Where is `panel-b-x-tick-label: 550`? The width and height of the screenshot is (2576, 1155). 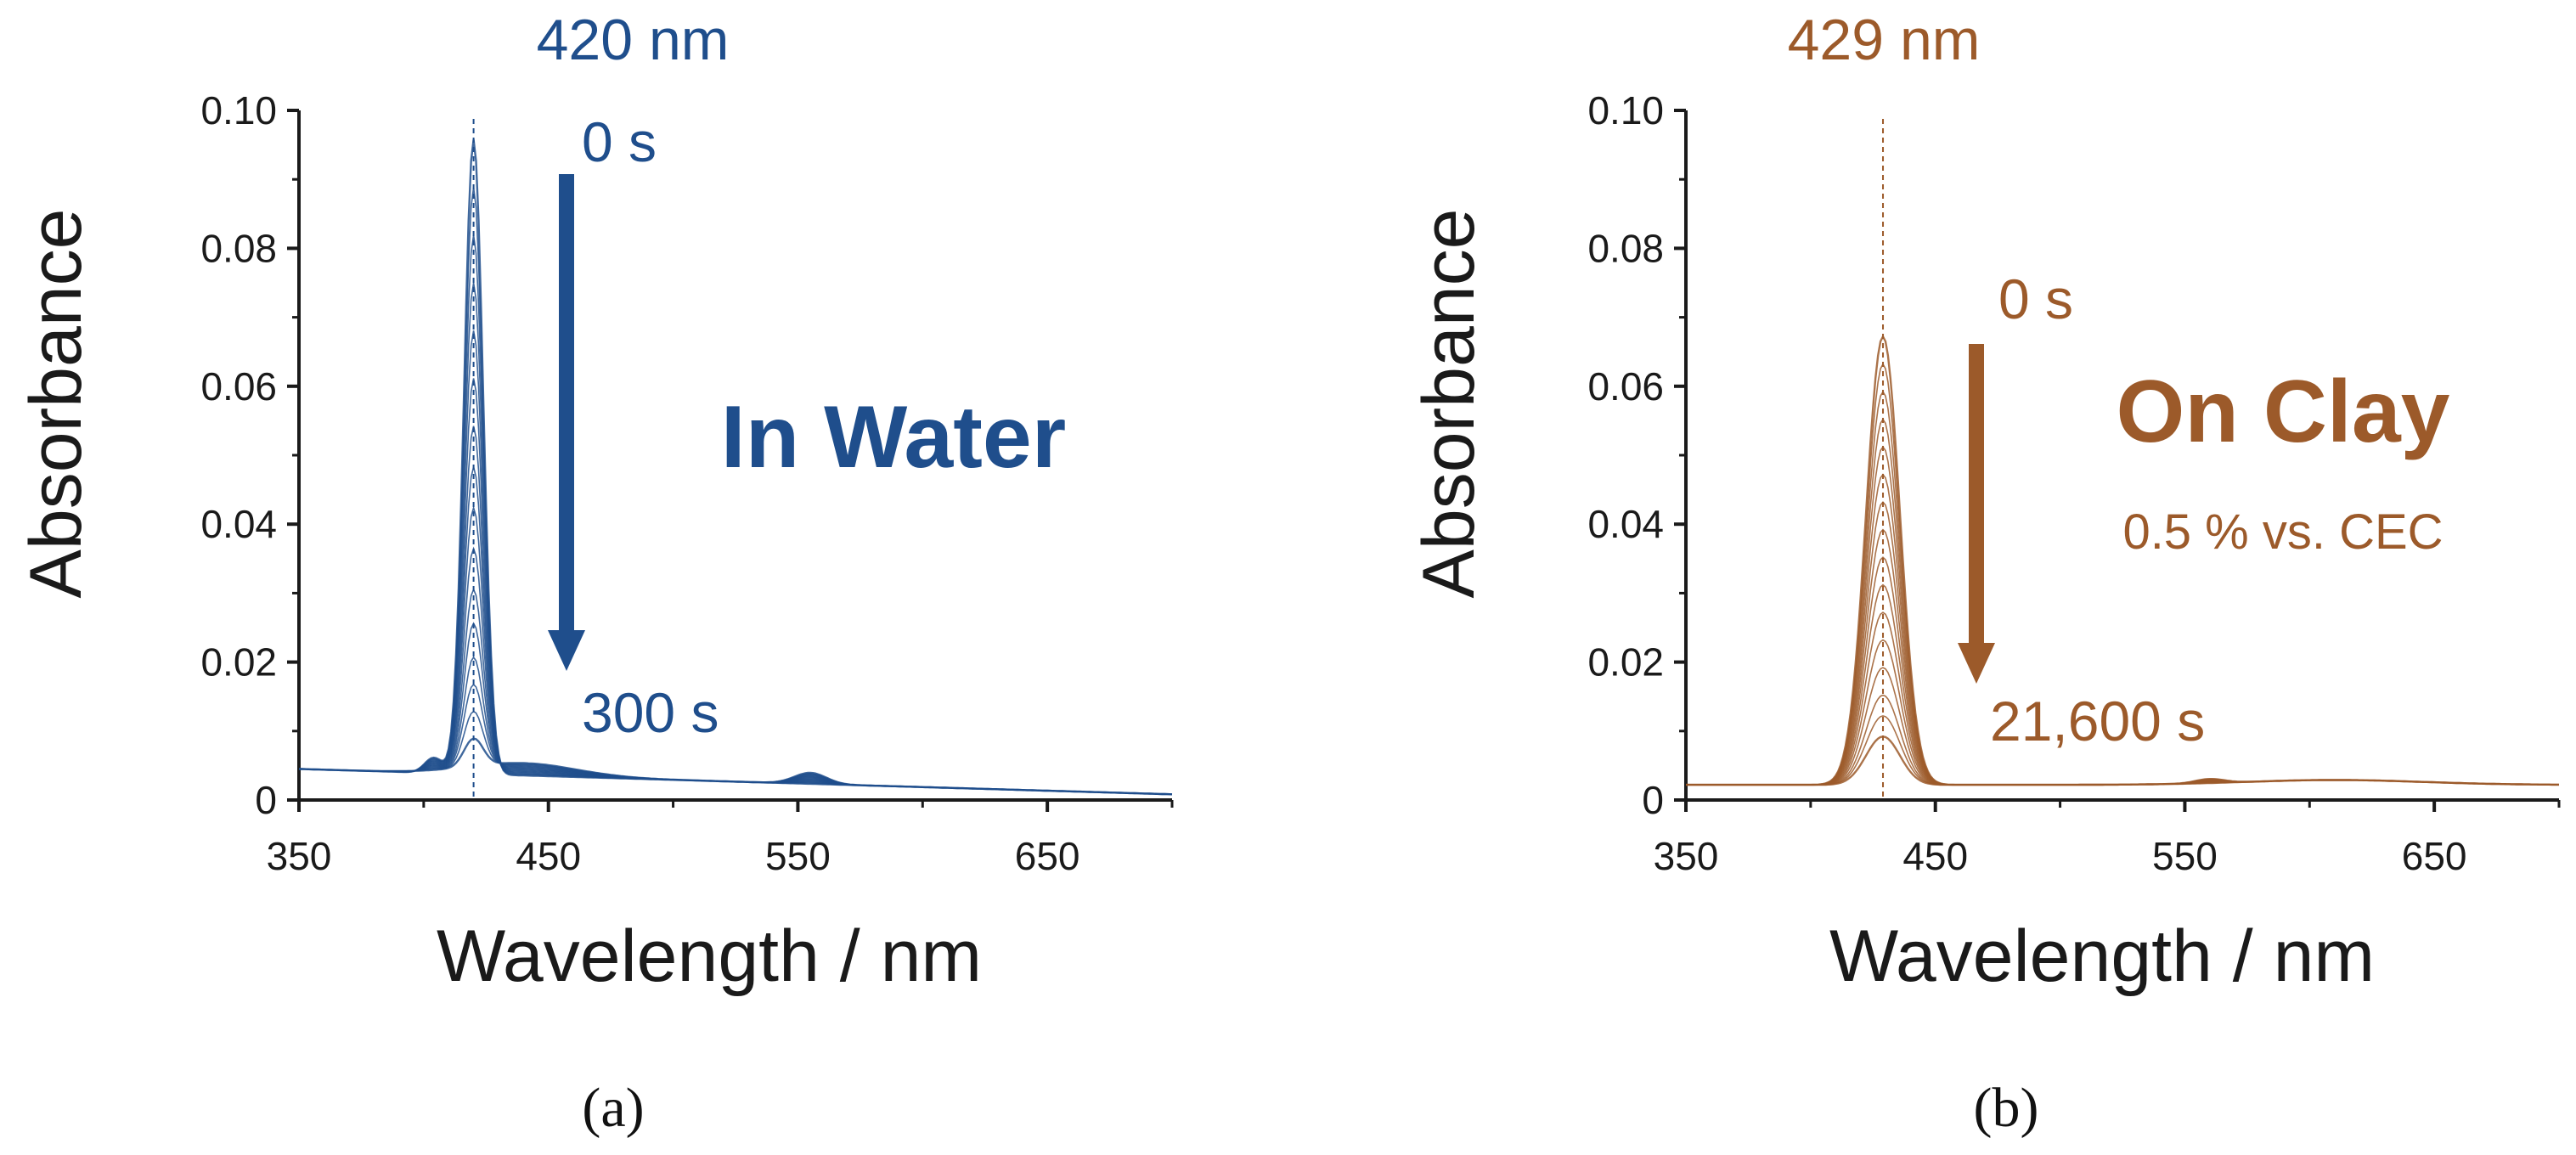 panel-b-x-tick-label: 550 is located at coordinates (2185, 856).